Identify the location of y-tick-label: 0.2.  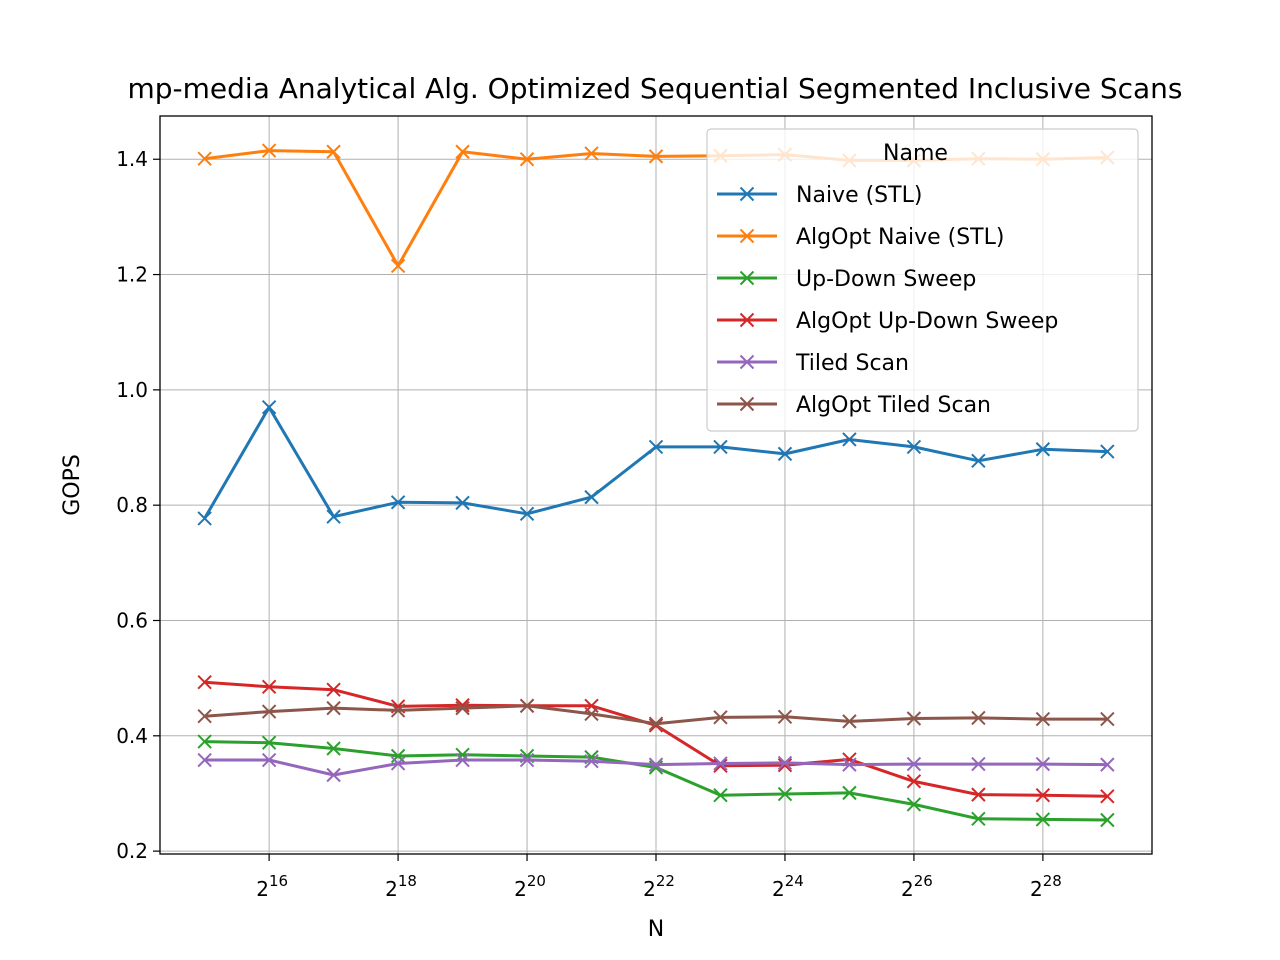
(132, 851).